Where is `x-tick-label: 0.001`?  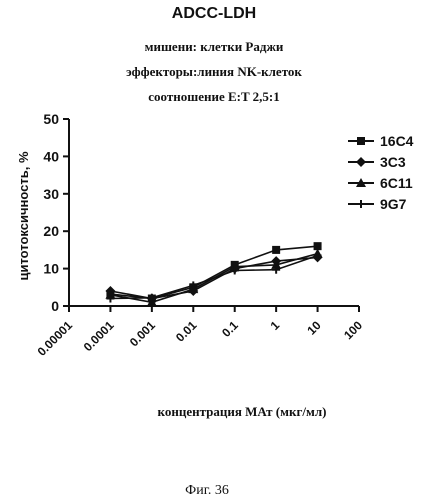
x-tick-label: 0.001 is located at coordinates (142, 333).